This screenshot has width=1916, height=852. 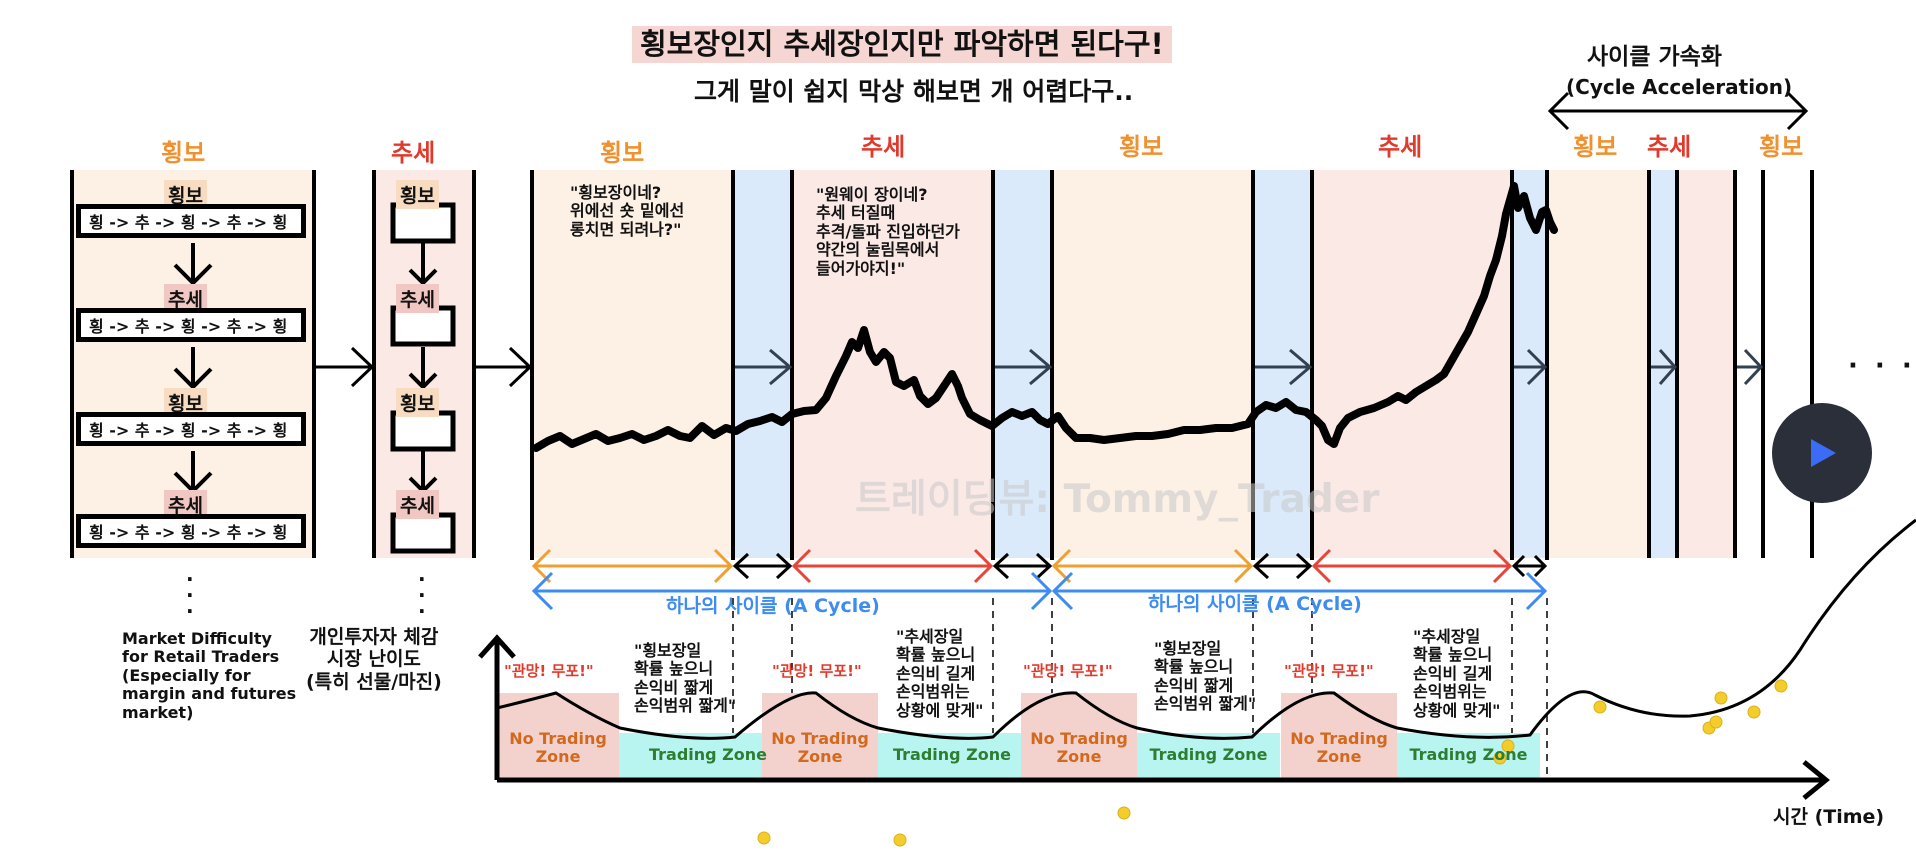 What do you see at coordinates (1329, 671) in the screenshot?
I see `hope-label-4: "관망! 무포!"` at bounding box center [1329, 671].